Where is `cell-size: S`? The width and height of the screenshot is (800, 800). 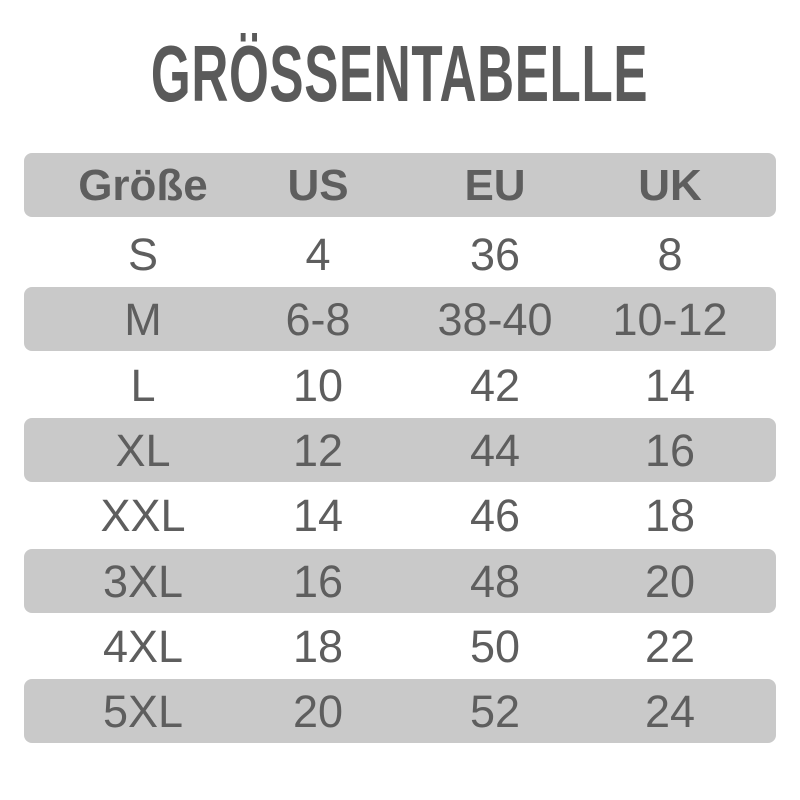 cell-size: S is located at coordinates (142, 254).